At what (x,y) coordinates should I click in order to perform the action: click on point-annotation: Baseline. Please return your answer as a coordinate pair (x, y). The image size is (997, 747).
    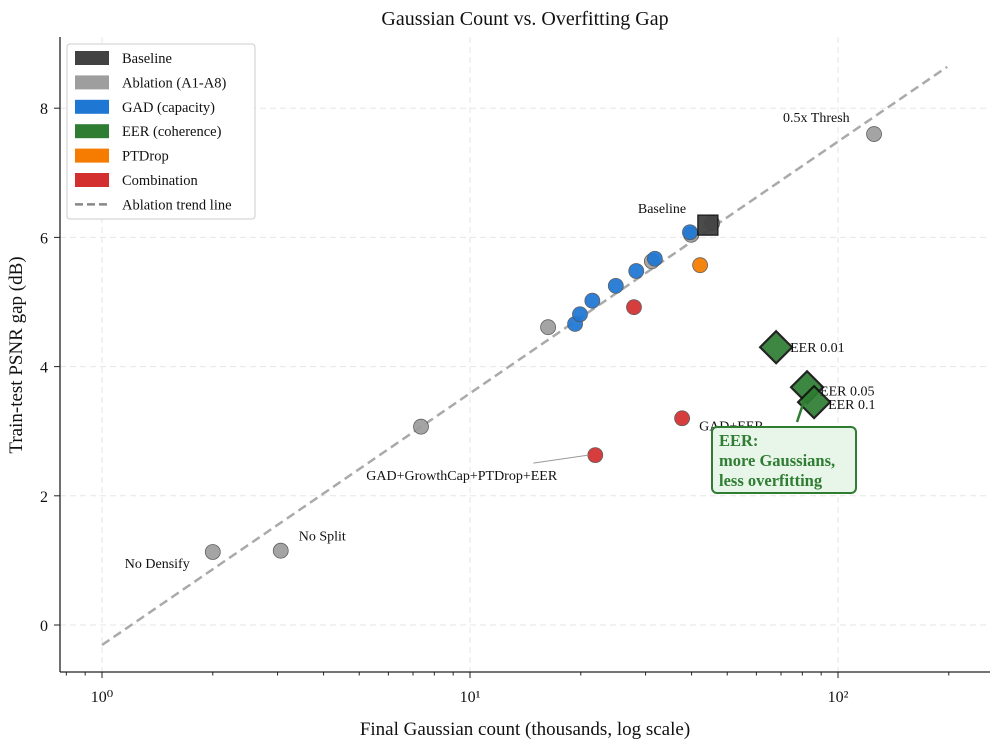
    Looking at the image, I should click on (662, 209).